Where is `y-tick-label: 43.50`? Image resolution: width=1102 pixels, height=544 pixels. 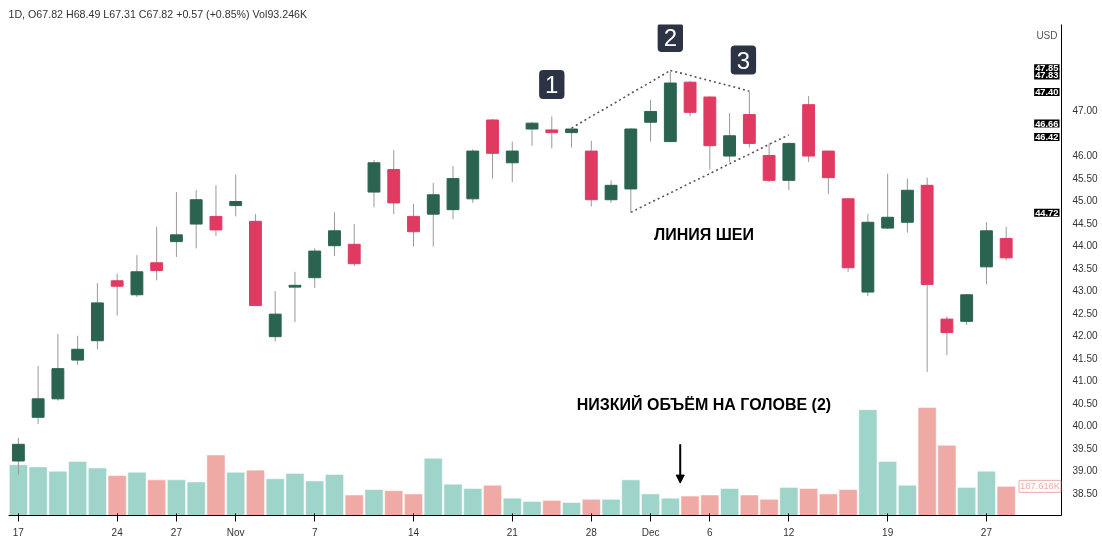
y-tick-label: 43.50 is located at coordinates (1085, 268).